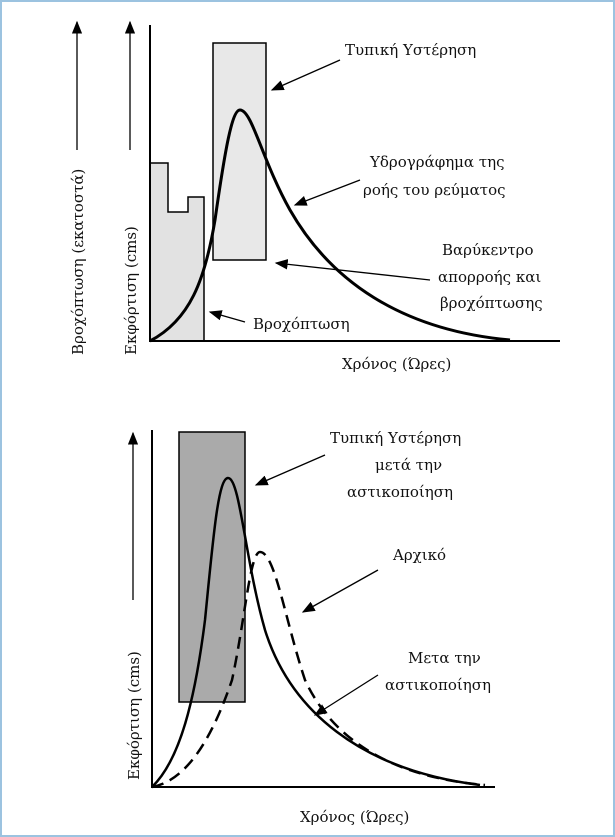  I want to click on y-label: Βροχόπτωση (εκατοστά), so click(78, 262).